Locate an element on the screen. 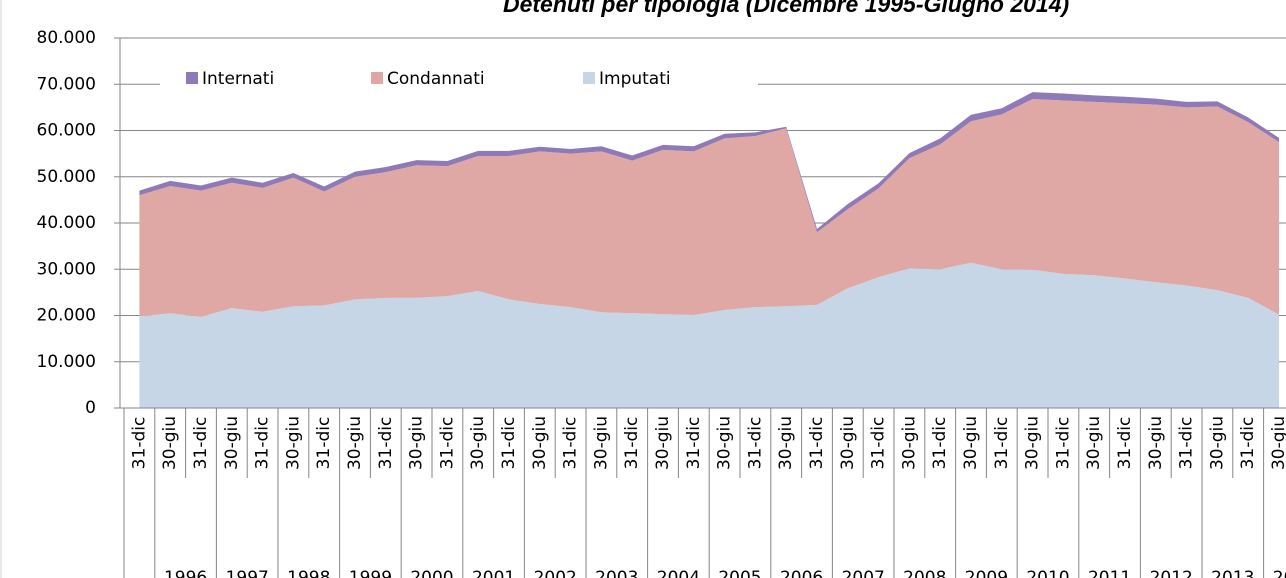 This screenshot has height=578, width=1286. x-group-label: 2000 is located at coordinates (431, 573).